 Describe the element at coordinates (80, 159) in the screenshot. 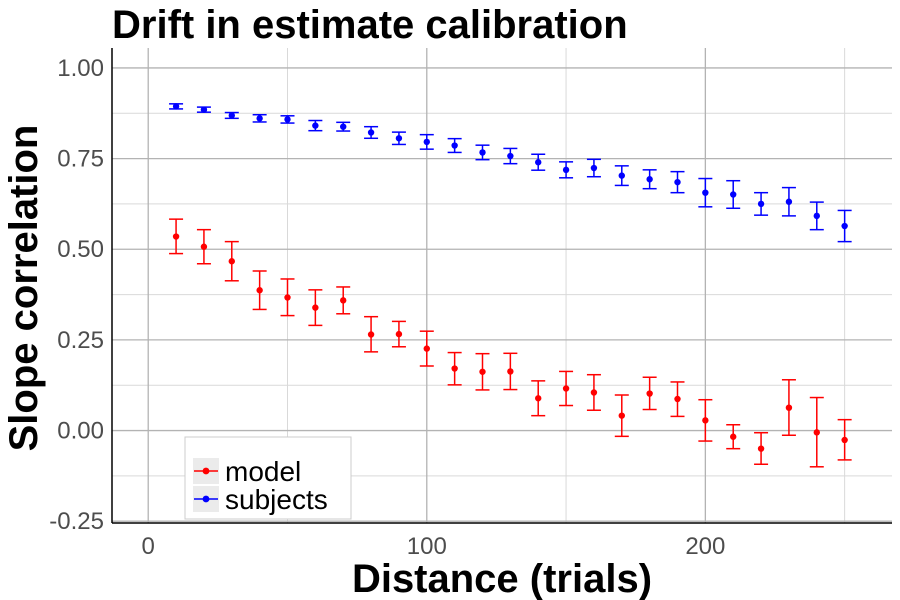

I see `y-tick-label: 0.75` at that location.